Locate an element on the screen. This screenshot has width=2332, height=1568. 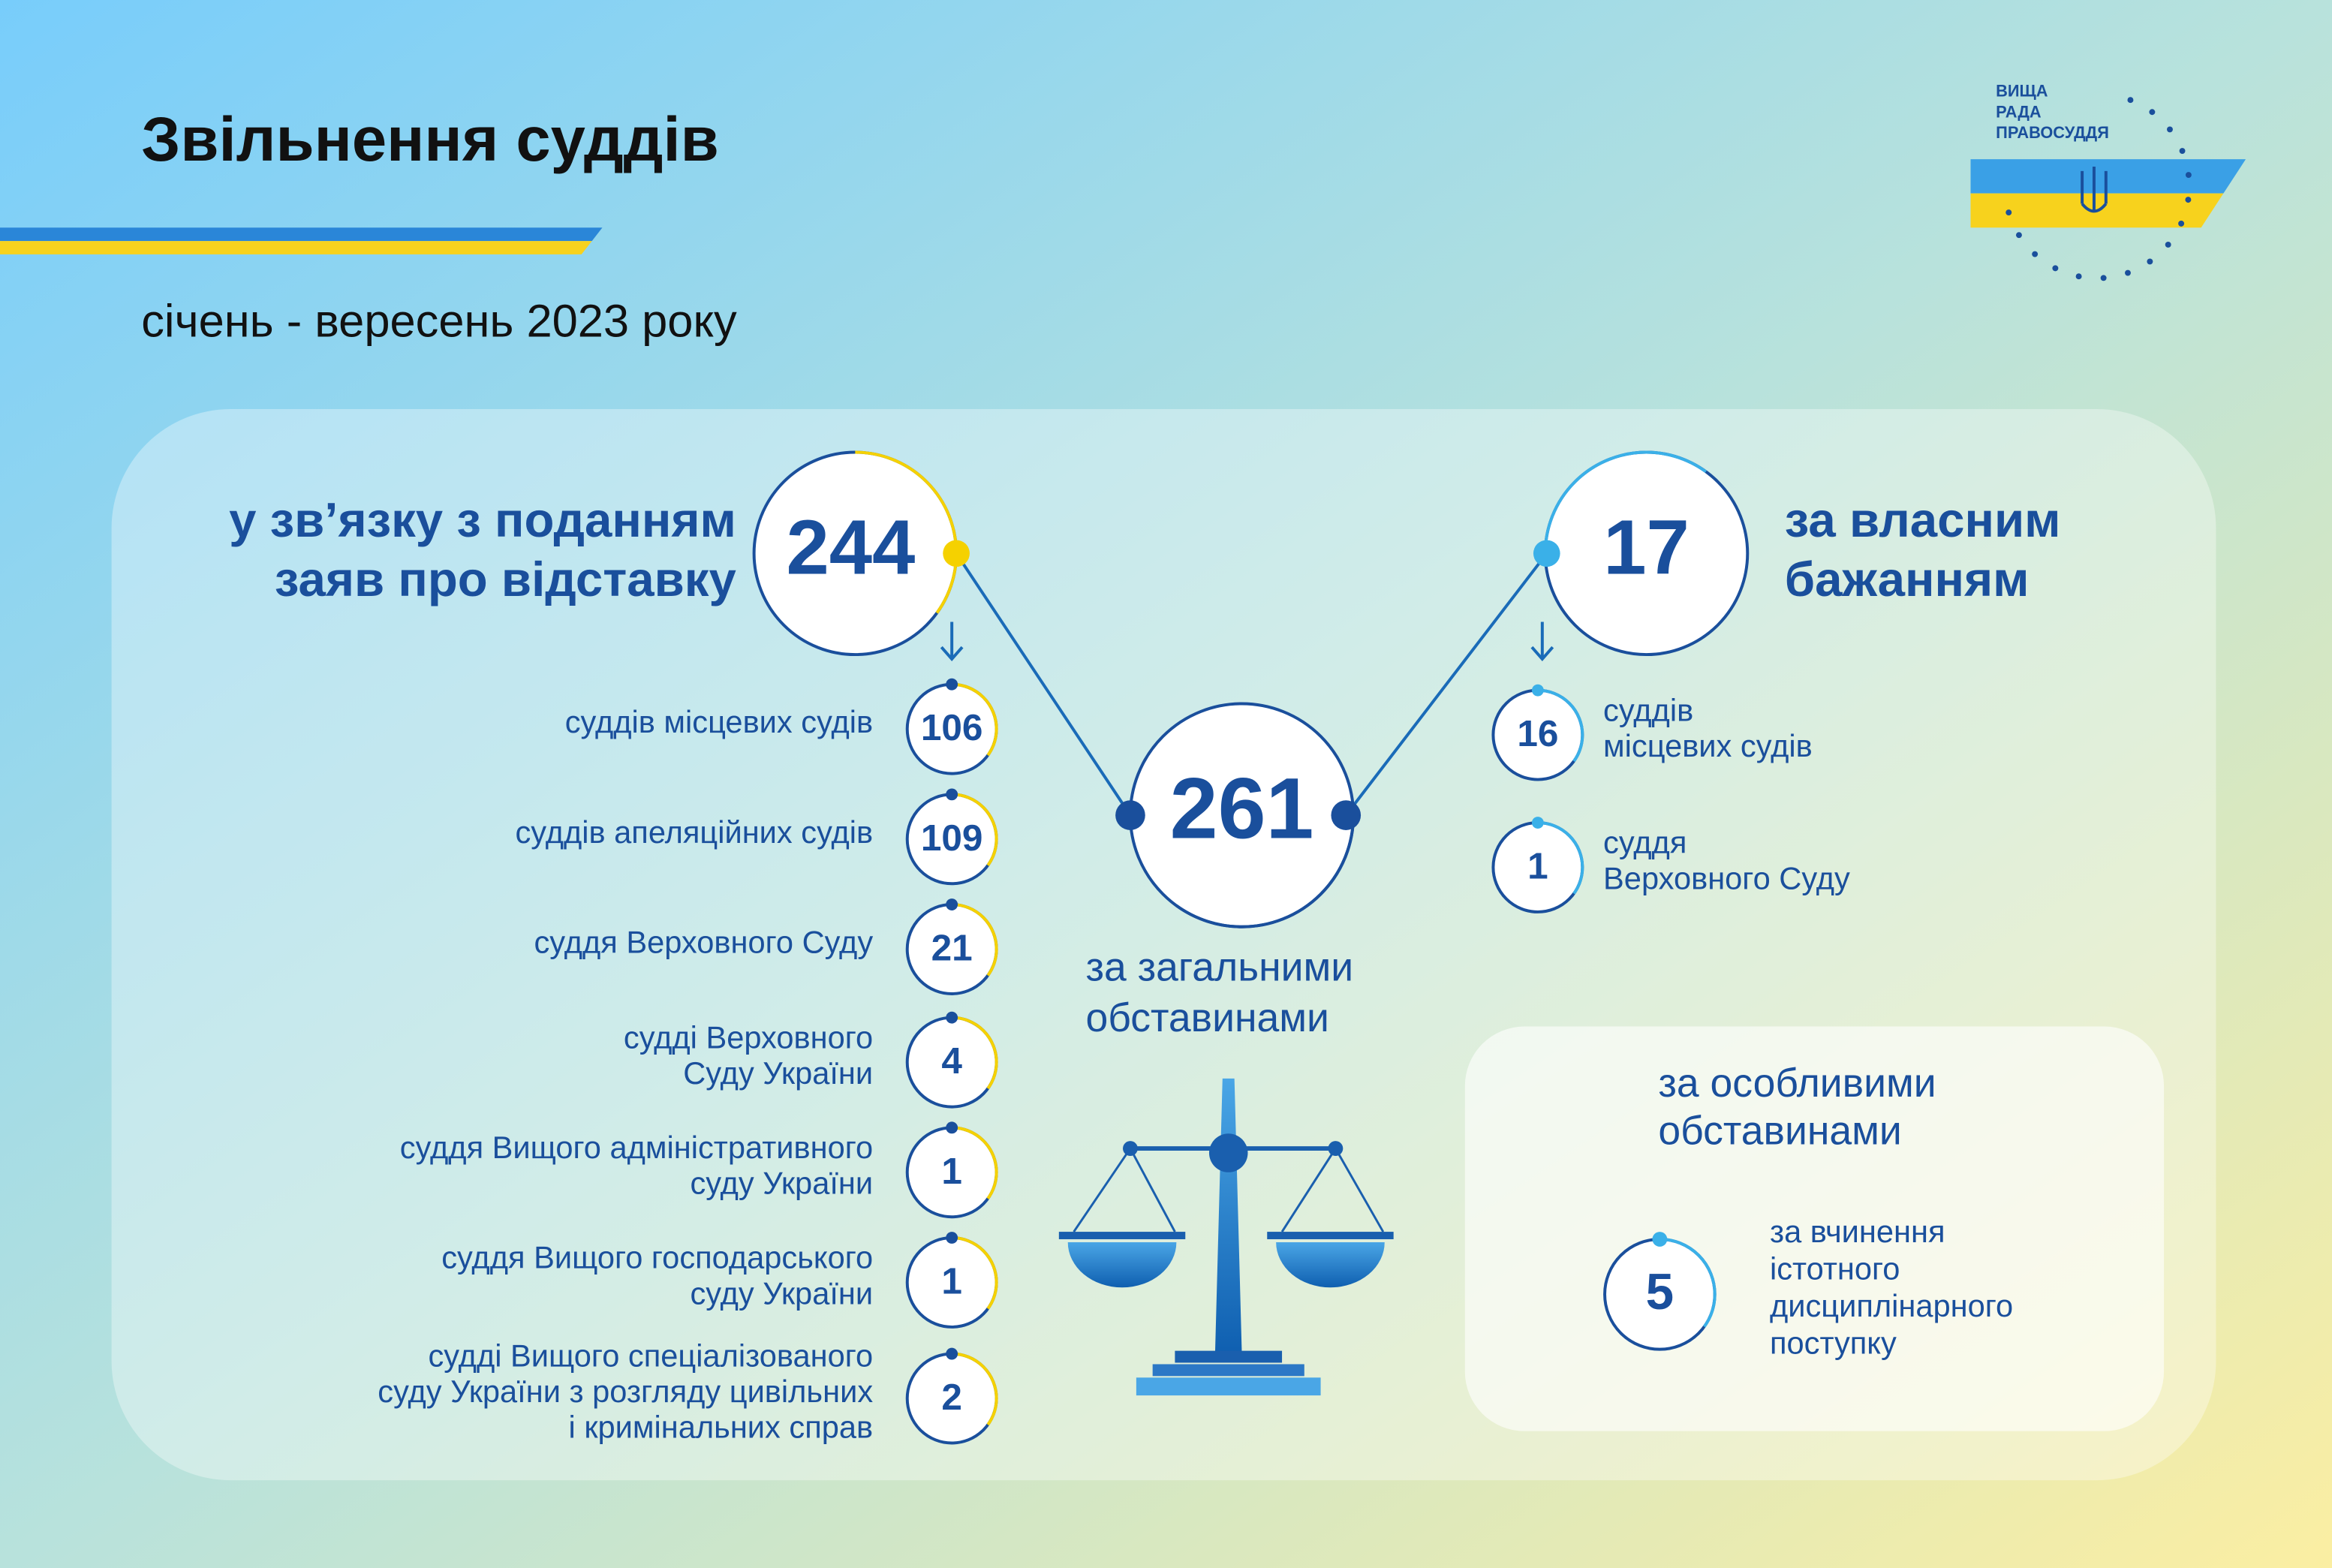
value: 21 is located at coordinates (952, 948).